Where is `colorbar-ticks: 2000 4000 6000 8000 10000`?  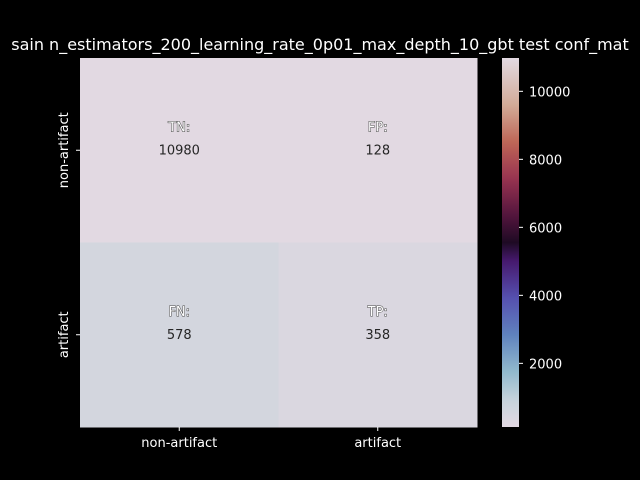 colorbar-ticks: 2000 4000 6000 8000 10000 is located at coordinates (544, 228).